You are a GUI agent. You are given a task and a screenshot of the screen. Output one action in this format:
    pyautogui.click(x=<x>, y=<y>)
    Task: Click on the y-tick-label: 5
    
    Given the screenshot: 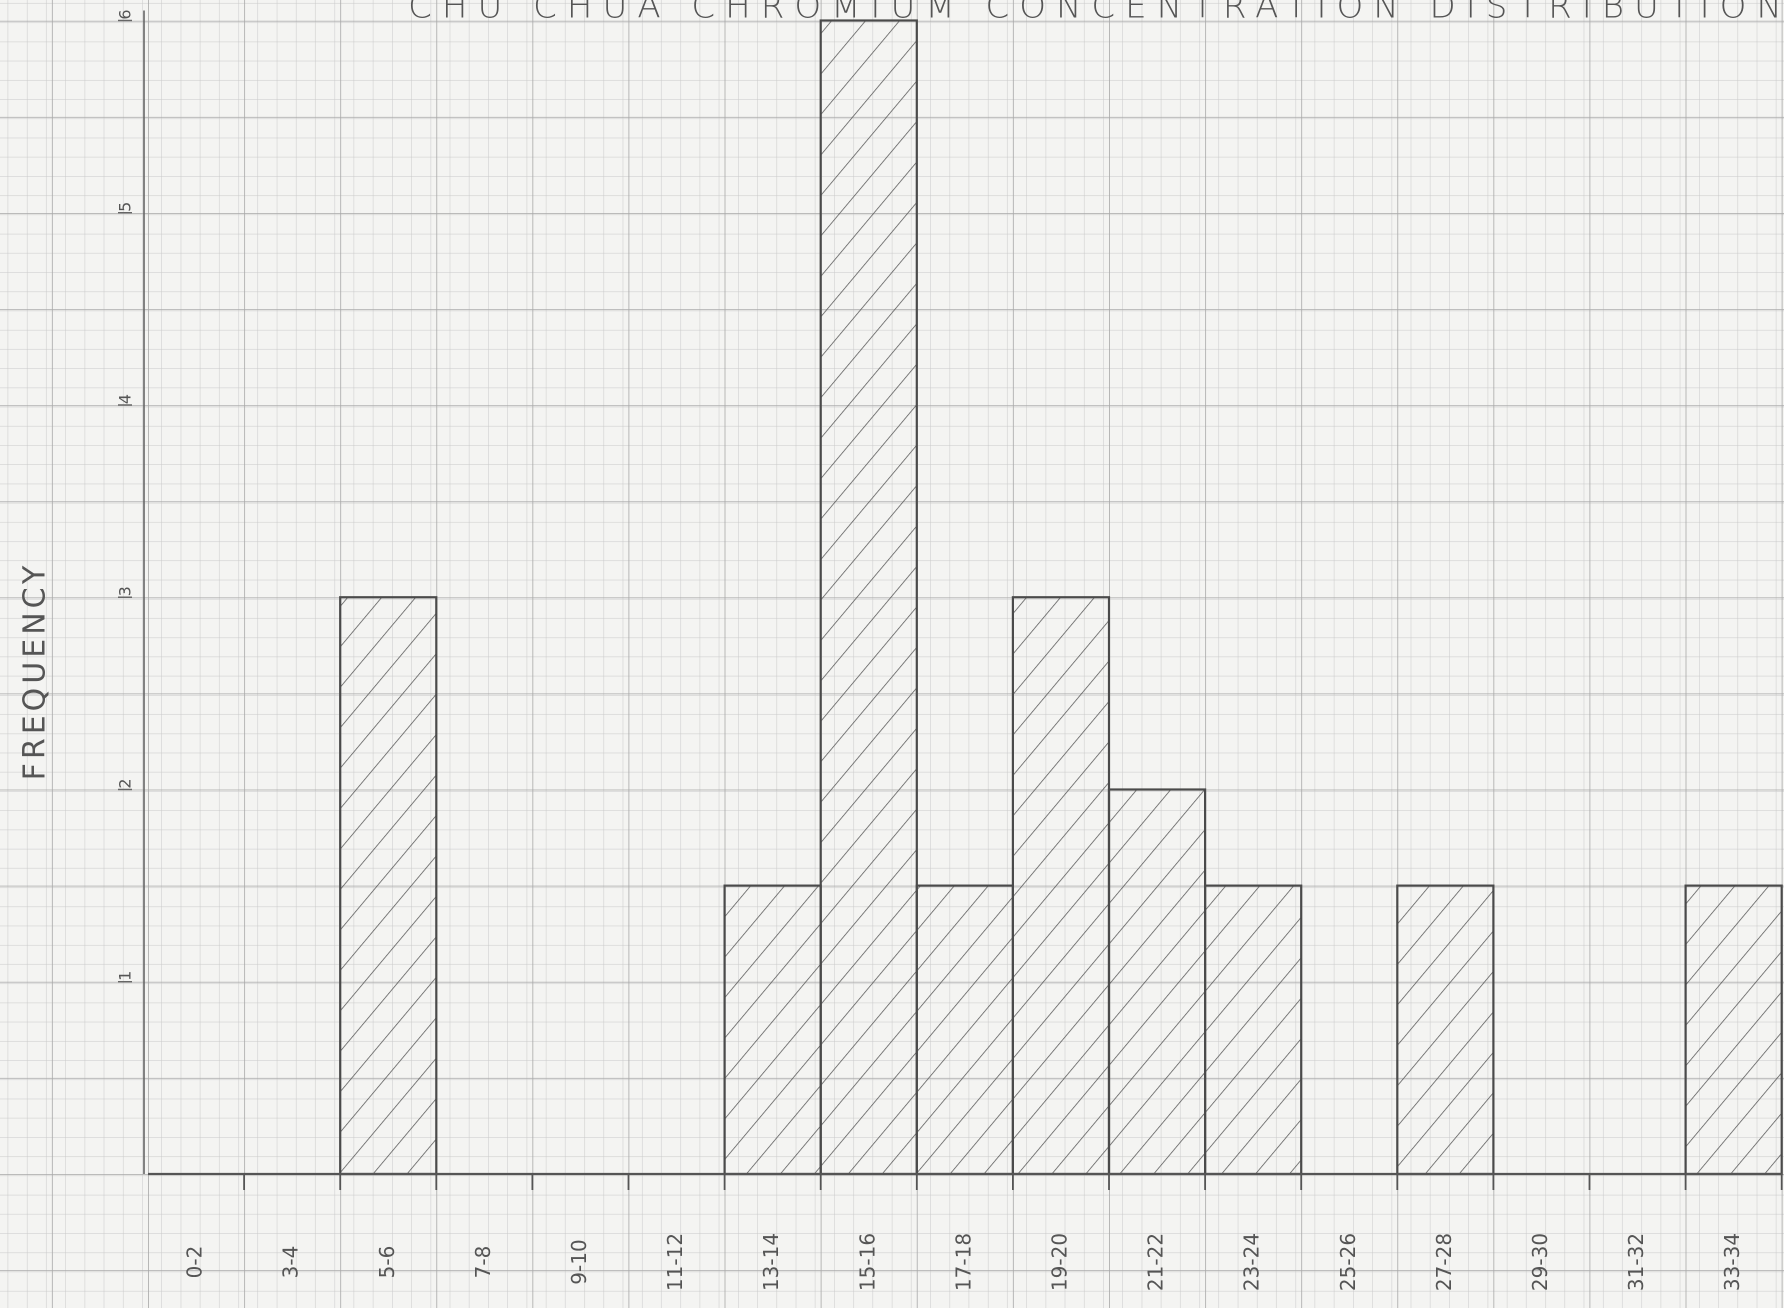 What is the action you would take?
    pyautogui.click(x=125, y=207)
    